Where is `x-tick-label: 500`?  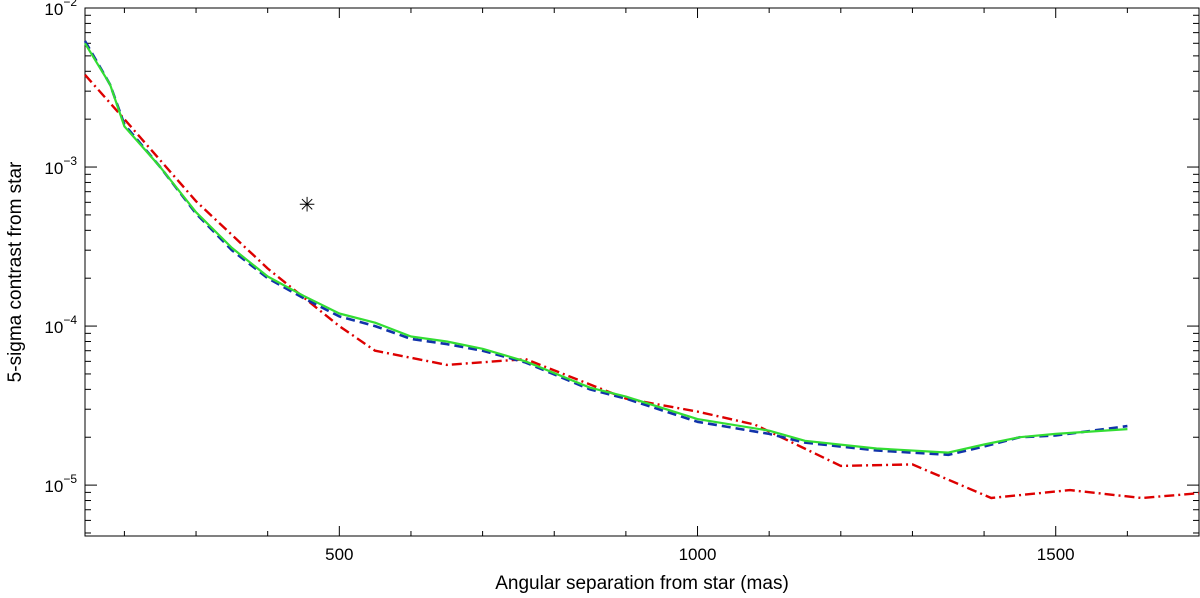
x-tick-label: 500 is located at coordinates (339, 554).